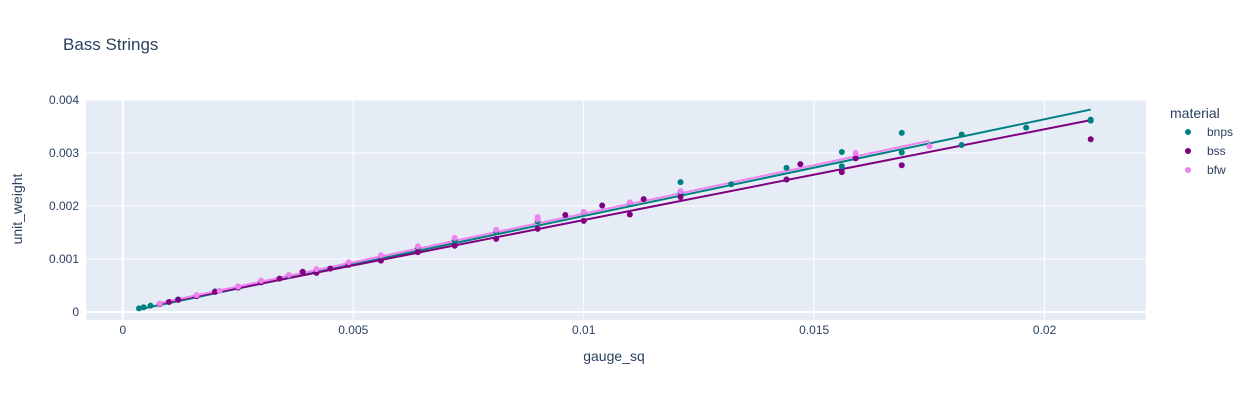 The height and width of the screenshot is (405, 1253). What do you see at coordinates (75, 312) in the screenshot?
I see `y-tick-label: 0` at bounding box center [75, 312].